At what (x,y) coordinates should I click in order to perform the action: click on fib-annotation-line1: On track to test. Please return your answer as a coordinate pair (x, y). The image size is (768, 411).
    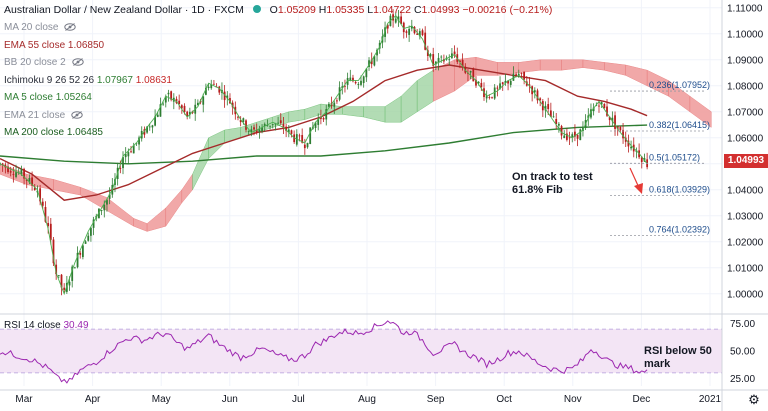
    Looking at the image, I should click on (552, 177).